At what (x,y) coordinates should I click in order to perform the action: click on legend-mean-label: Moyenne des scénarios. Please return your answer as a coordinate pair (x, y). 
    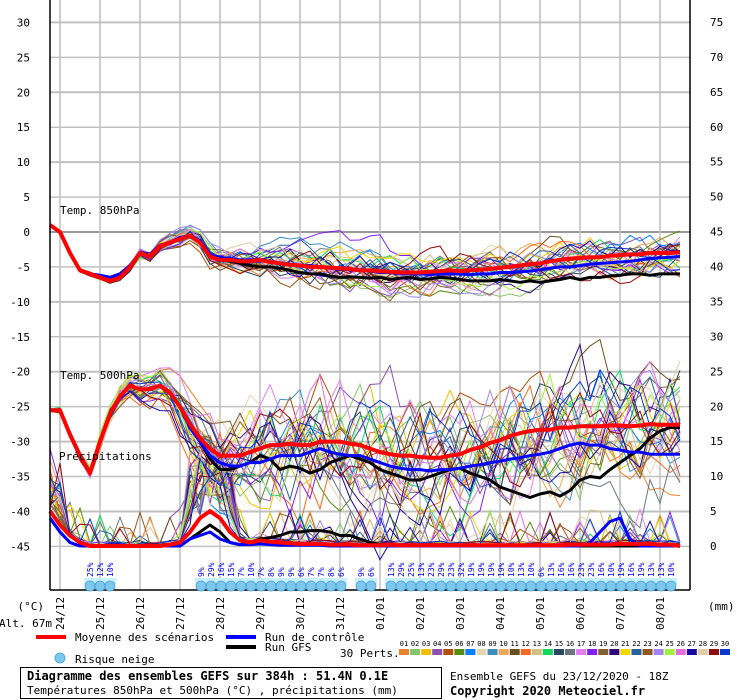
    Looking at the image, I should click on (144, 637).